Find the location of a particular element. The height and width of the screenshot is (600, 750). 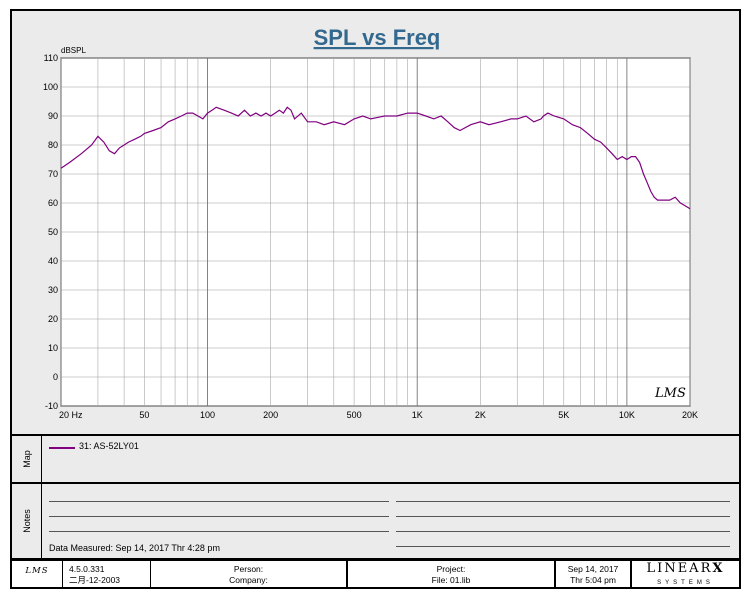

y-tick-label: 20 is located at coordinates (53, 319).